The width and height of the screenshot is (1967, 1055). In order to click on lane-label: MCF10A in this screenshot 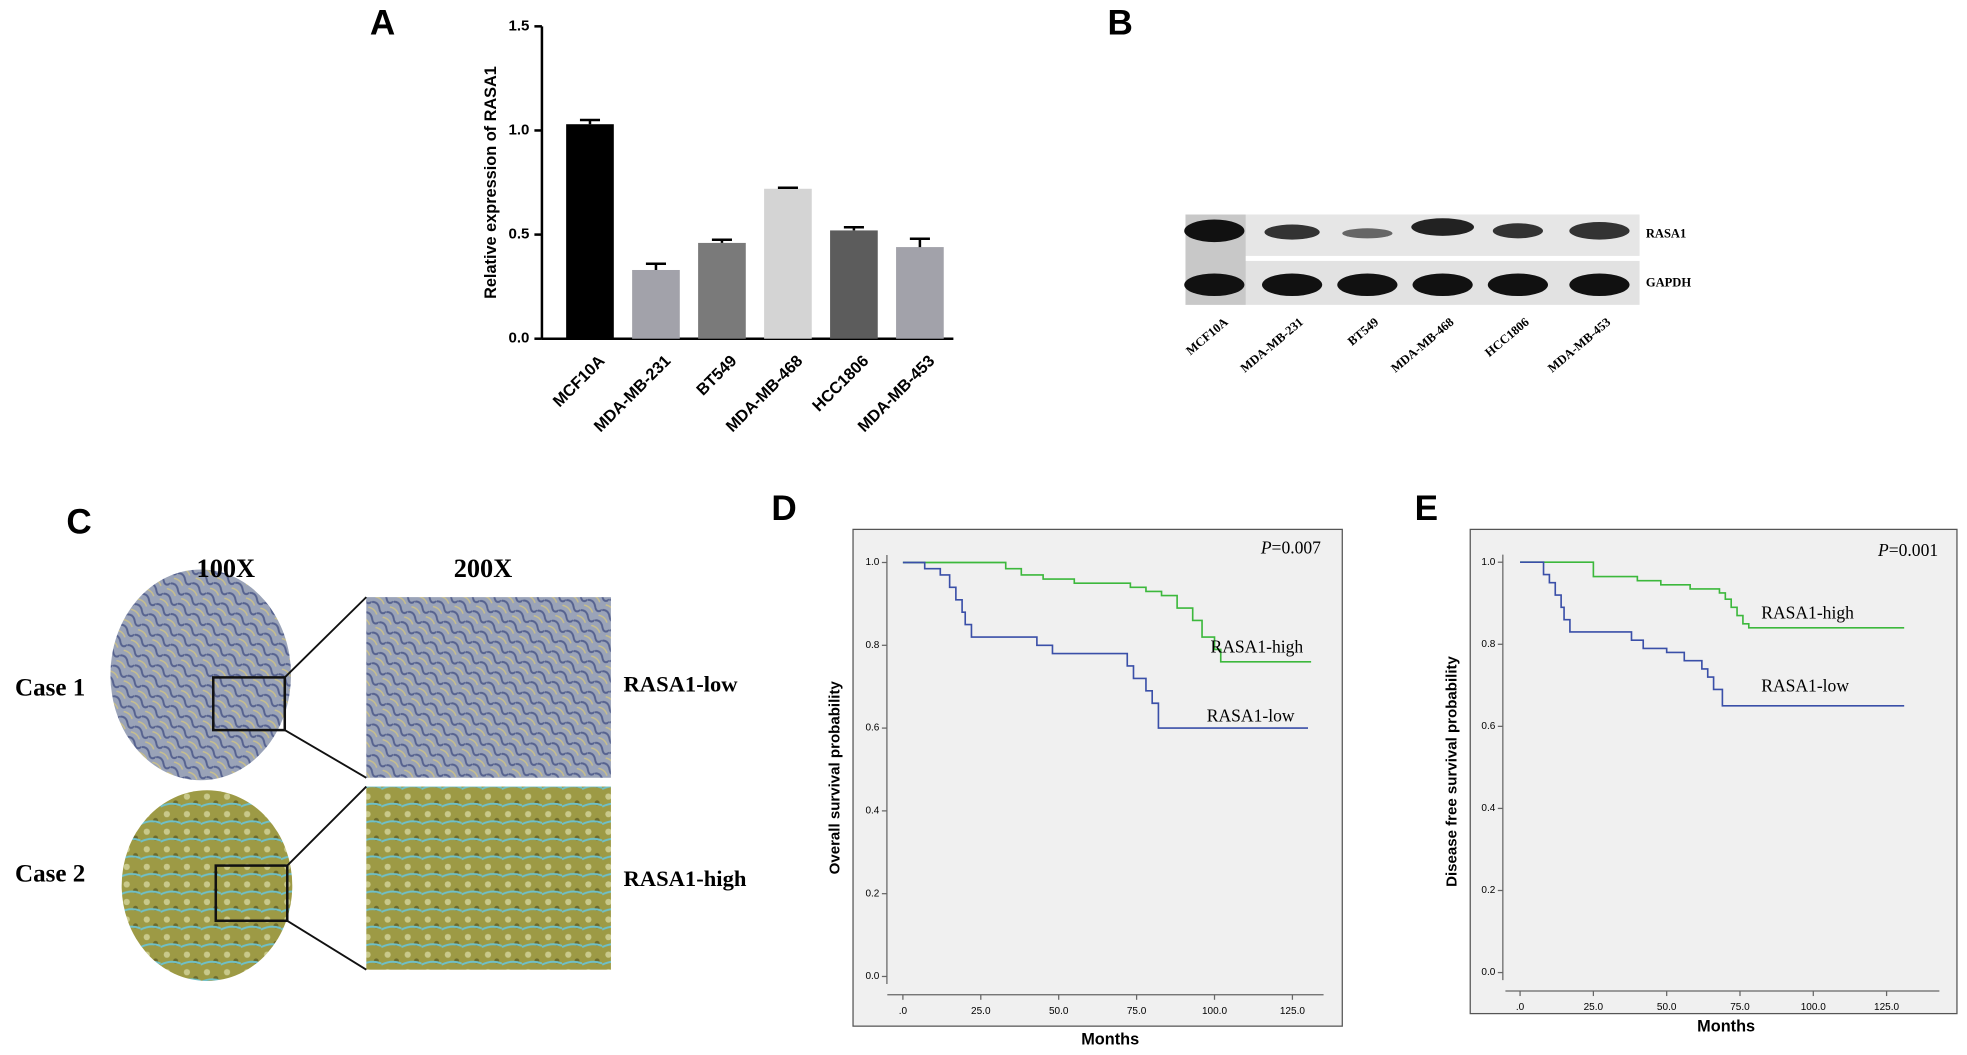, I will do `click(1206, 336)`.